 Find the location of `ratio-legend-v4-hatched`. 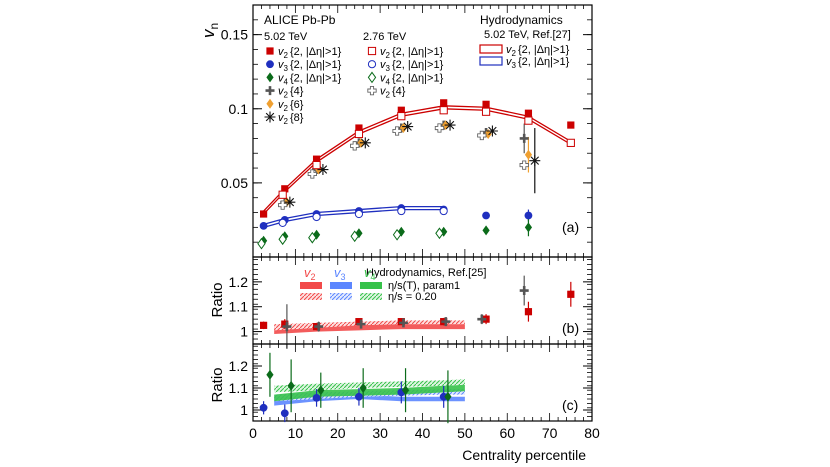

ratio-legend-v4-hatched is located at coordinates (371, 296).